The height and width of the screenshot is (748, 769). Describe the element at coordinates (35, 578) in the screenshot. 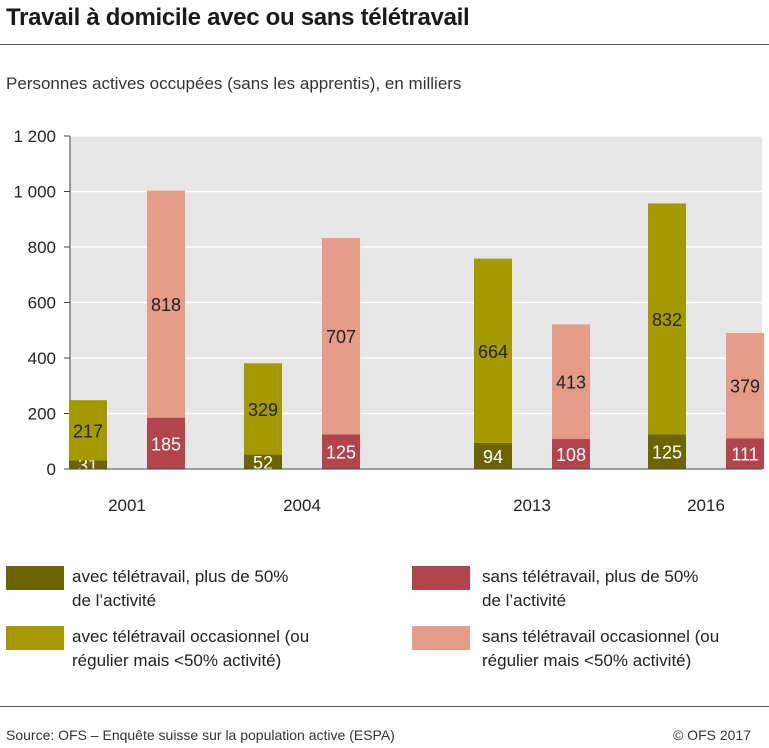

I see `legend-swatch-avec-plus50` at that location.